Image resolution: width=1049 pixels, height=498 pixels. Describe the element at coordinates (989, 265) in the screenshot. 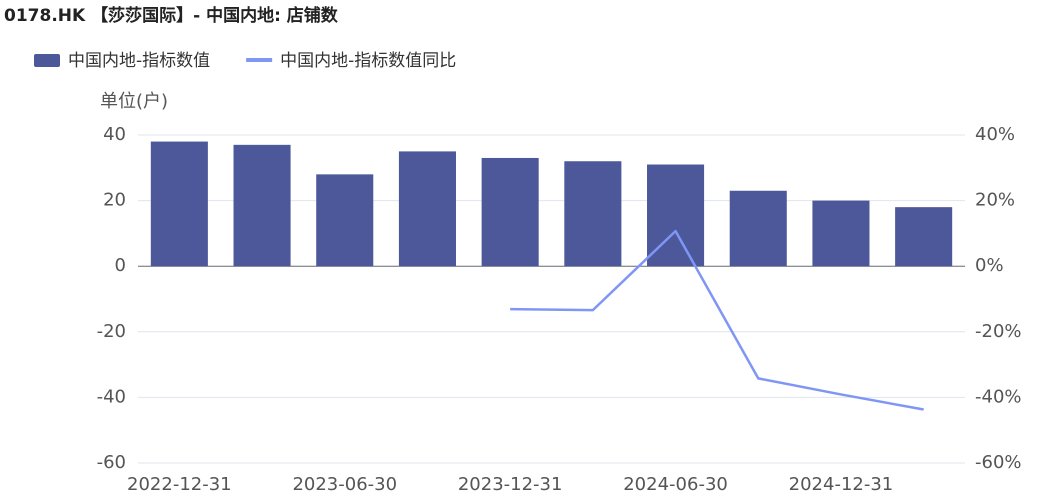

I see `y2-tick-label: 0%` at that location.